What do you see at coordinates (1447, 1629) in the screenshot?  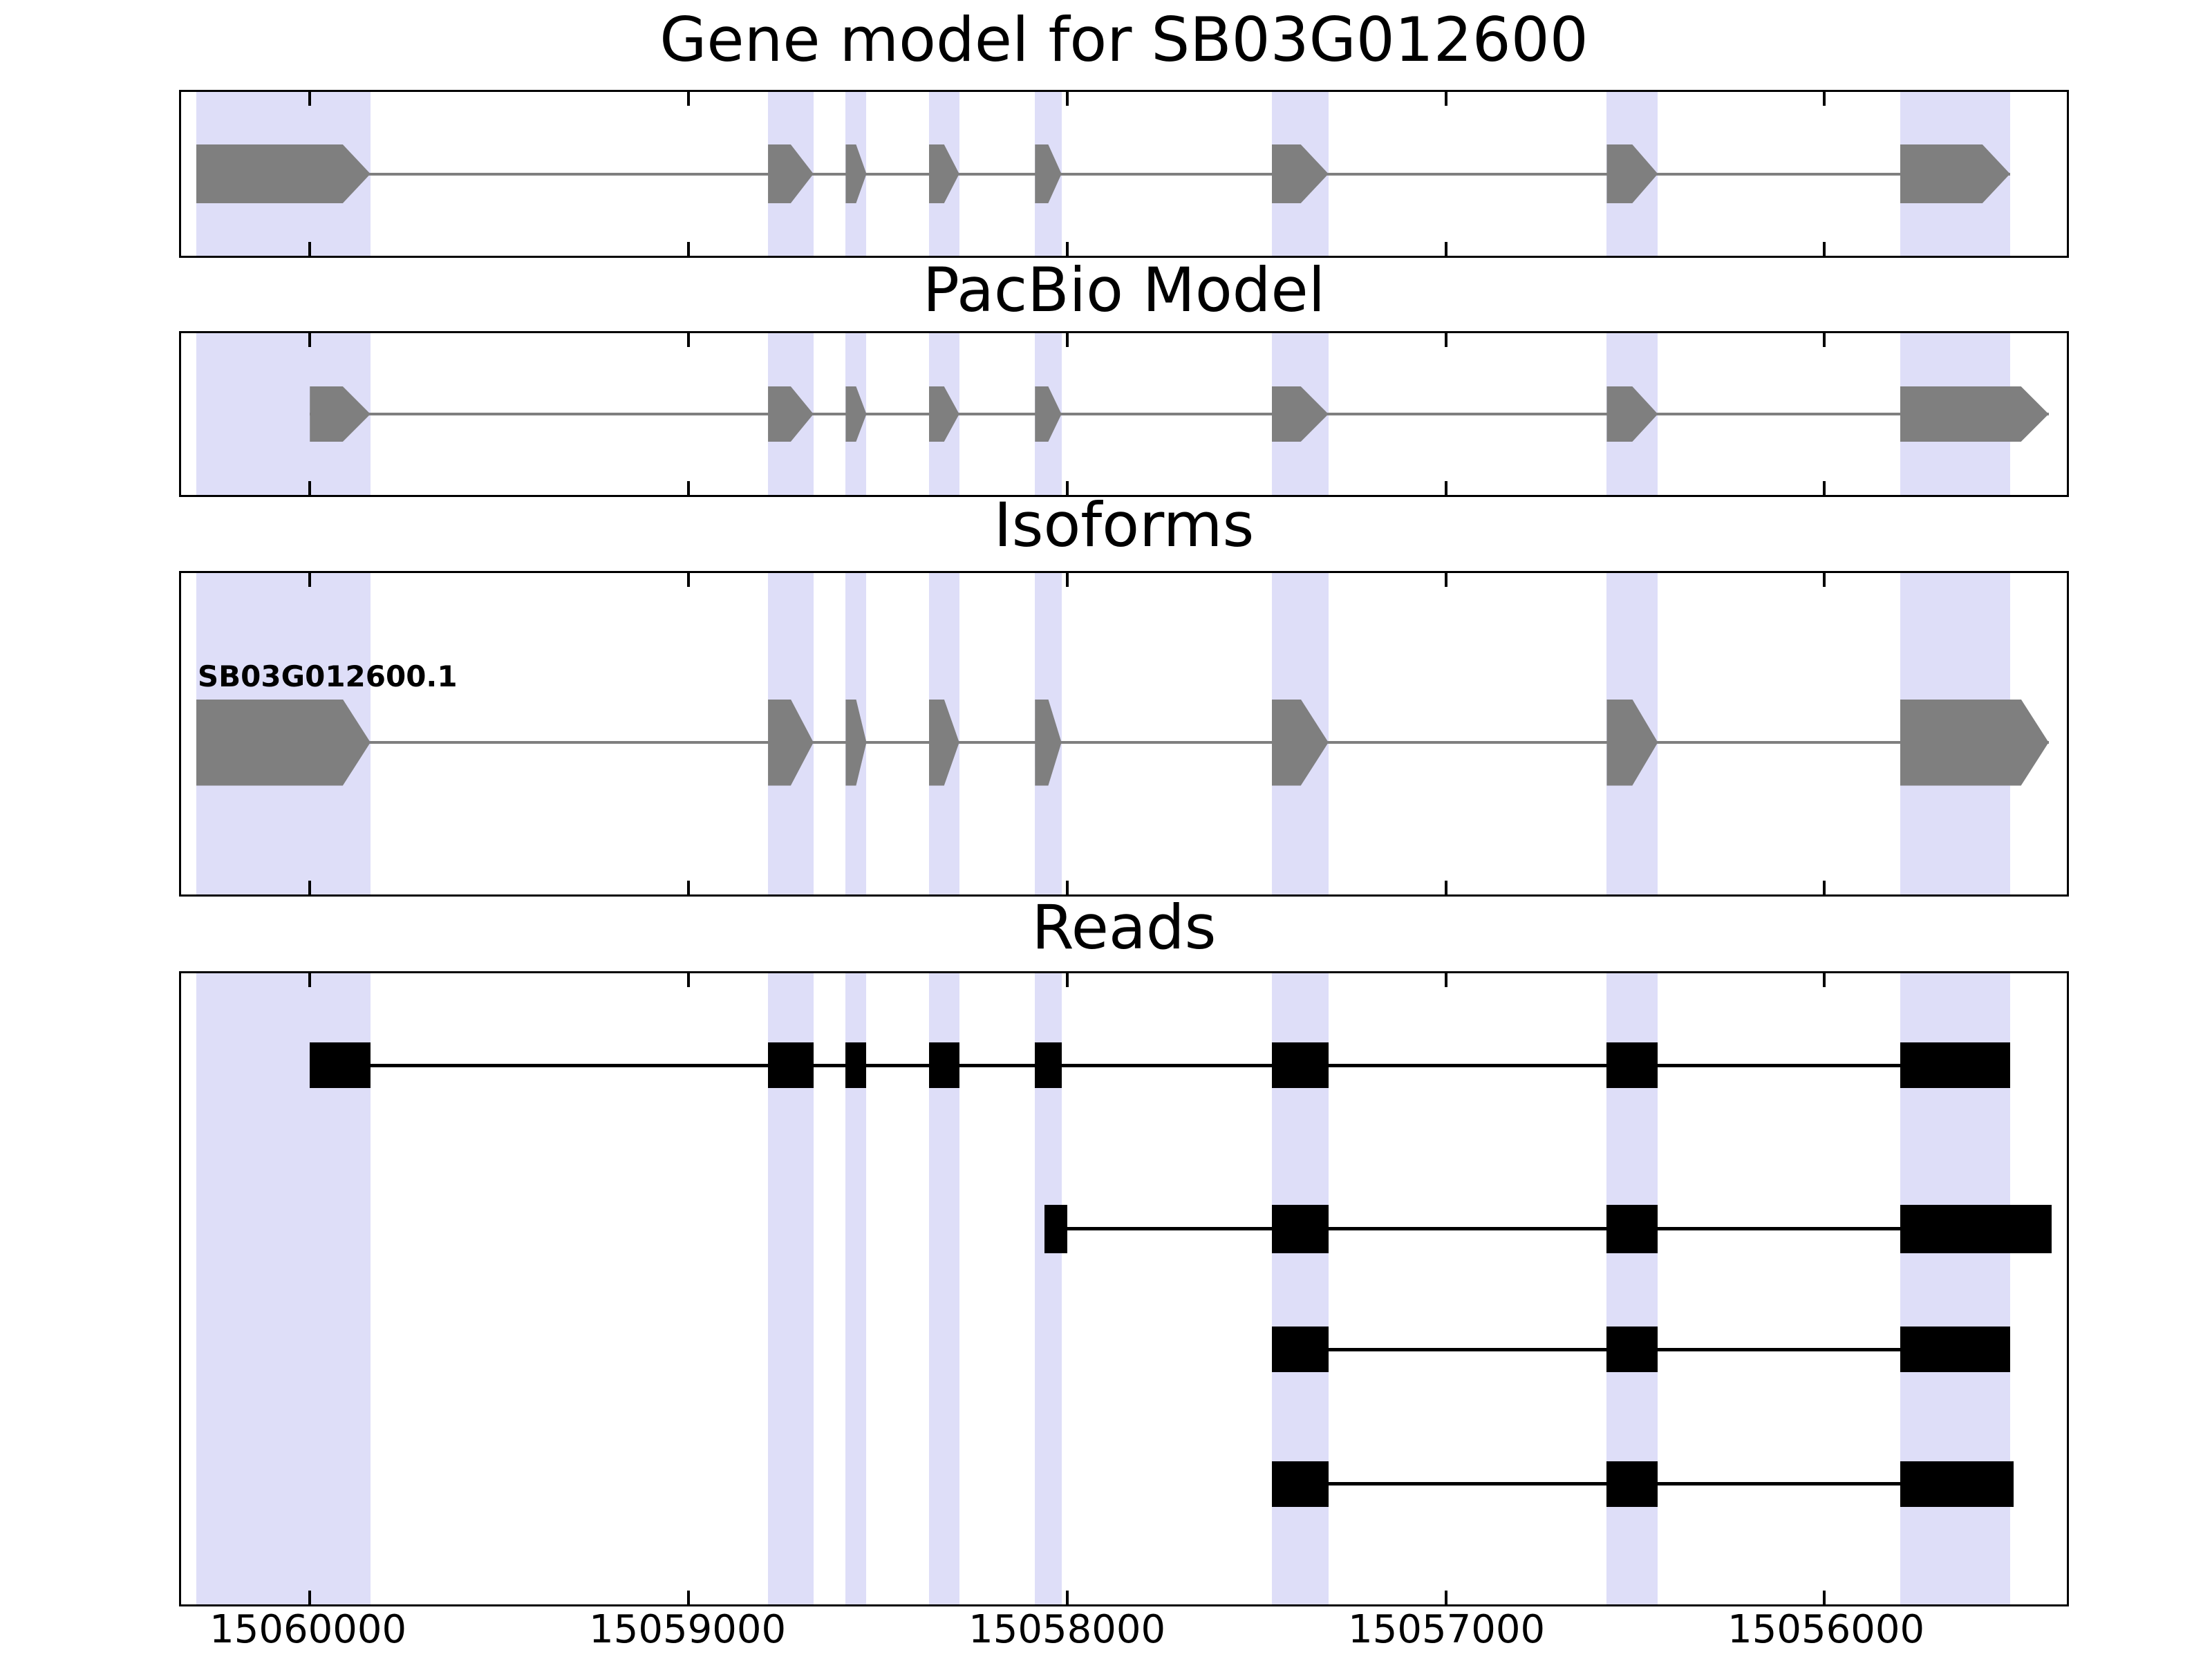 I see `x-tick-label: 15057000` at bounding box center [1447, 1629].